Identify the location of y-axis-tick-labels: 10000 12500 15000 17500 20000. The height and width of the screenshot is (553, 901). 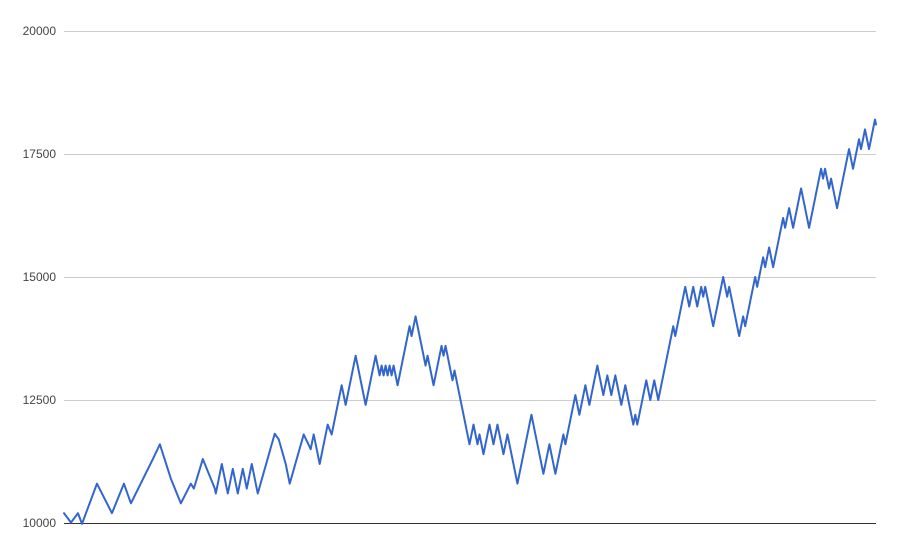
(40, 277).